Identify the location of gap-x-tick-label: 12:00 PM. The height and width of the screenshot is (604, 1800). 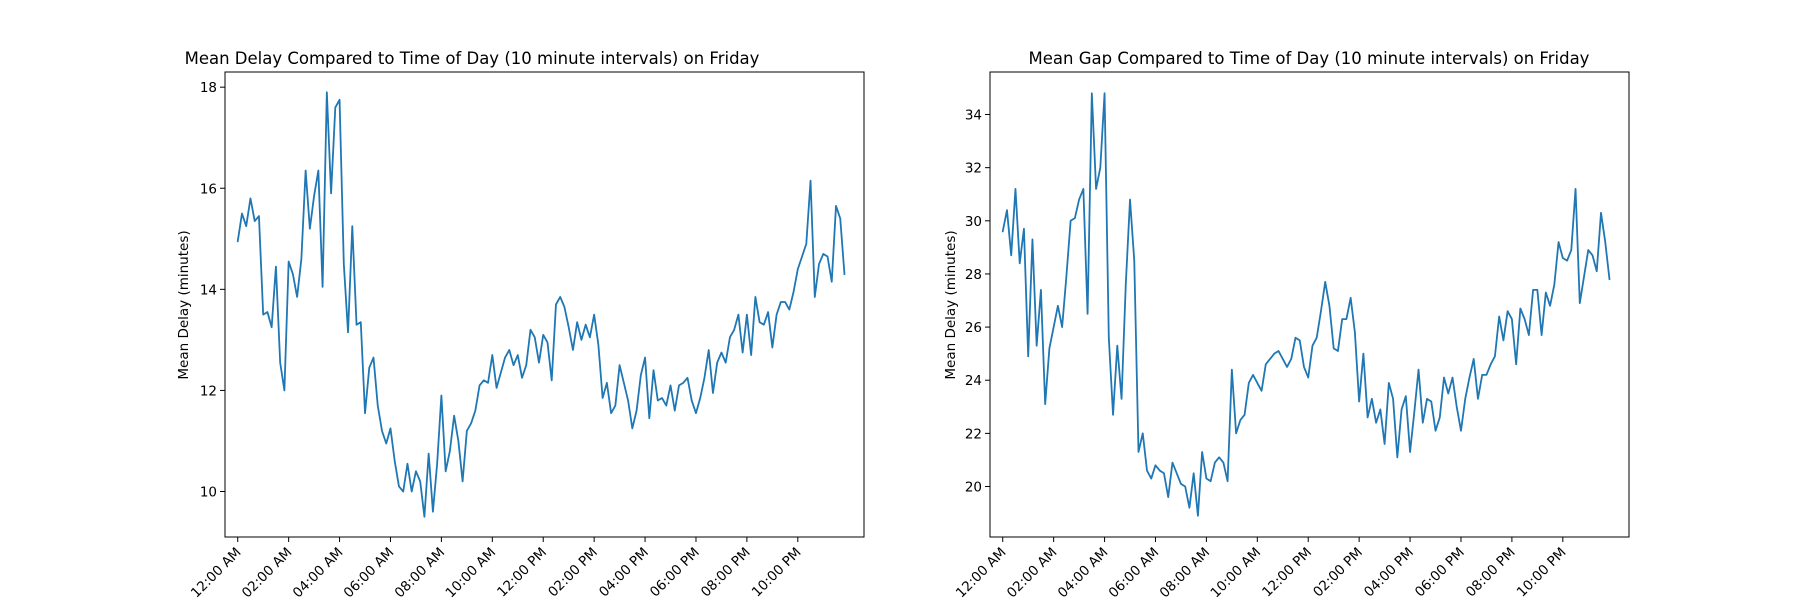
(1287, 572).